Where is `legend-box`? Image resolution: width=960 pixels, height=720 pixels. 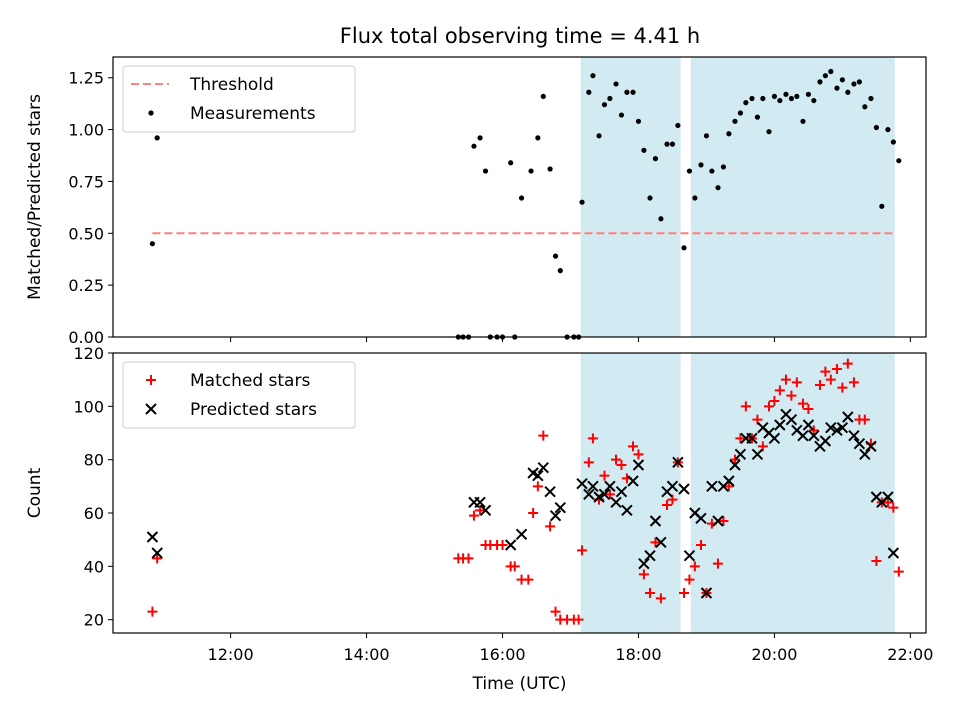
legend-box is located at coordinates (239, 395).